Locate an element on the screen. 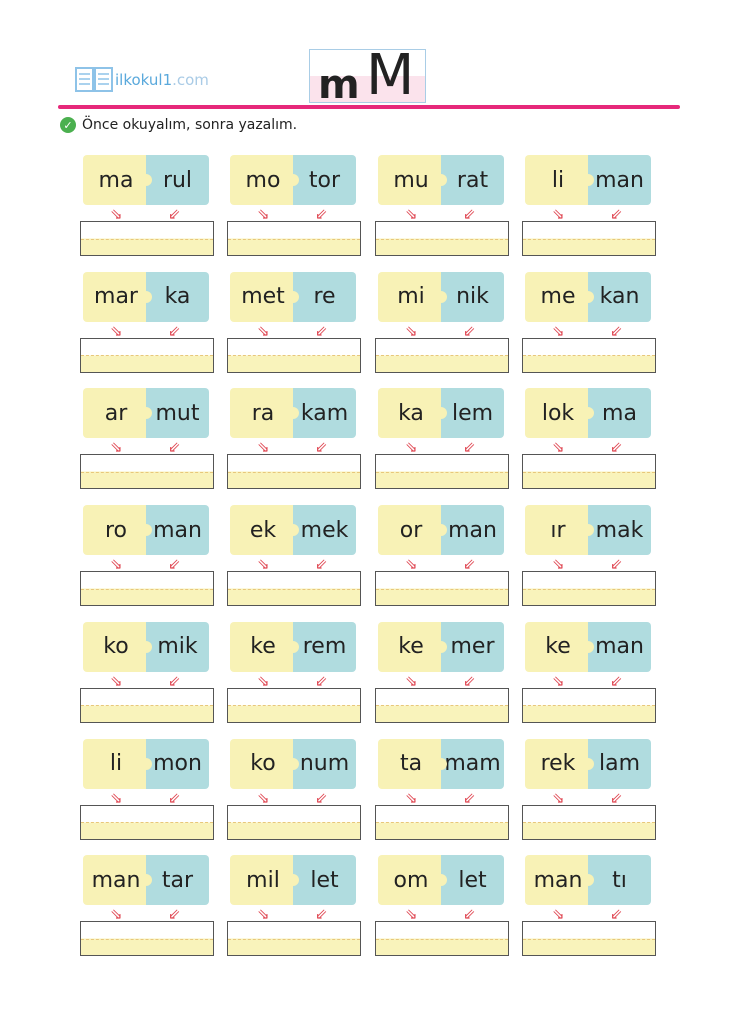 The image size is (734, 1024). word-item: lok ma ⇘ ⇙ is located at coordinates (589, 439).